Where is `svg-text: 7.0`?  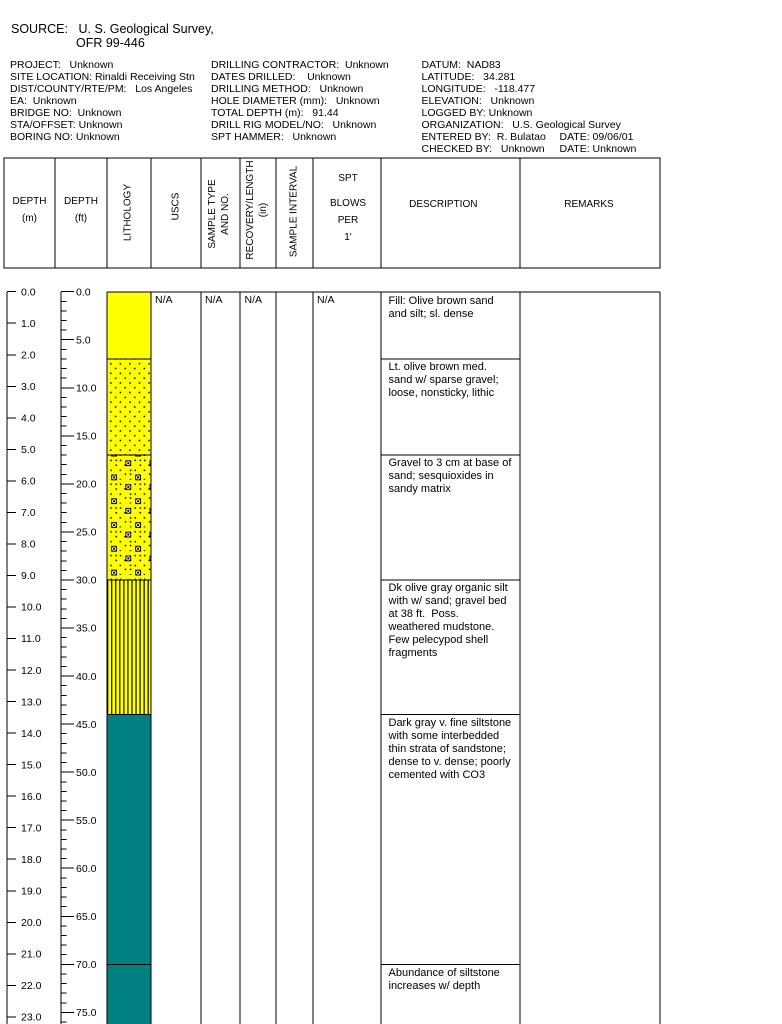
svg-text: 7.0 is located at coordinates (28, 513).